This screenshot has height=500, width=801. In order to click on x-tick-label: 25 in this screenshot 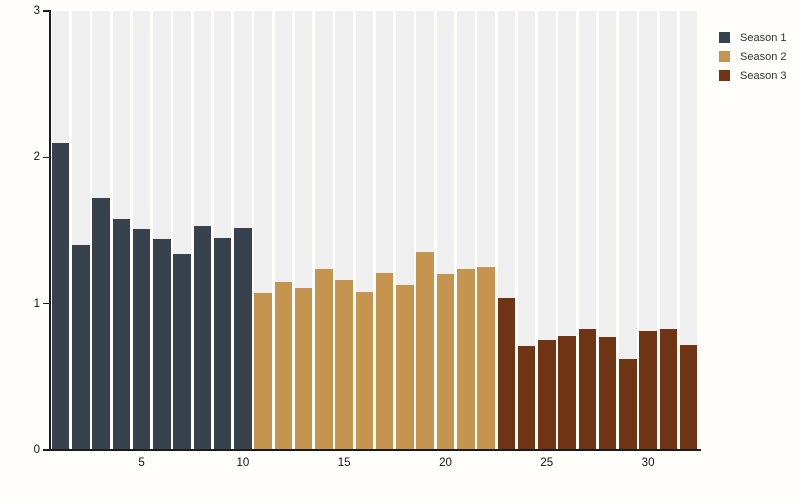, I will do `click(547, 463)`.